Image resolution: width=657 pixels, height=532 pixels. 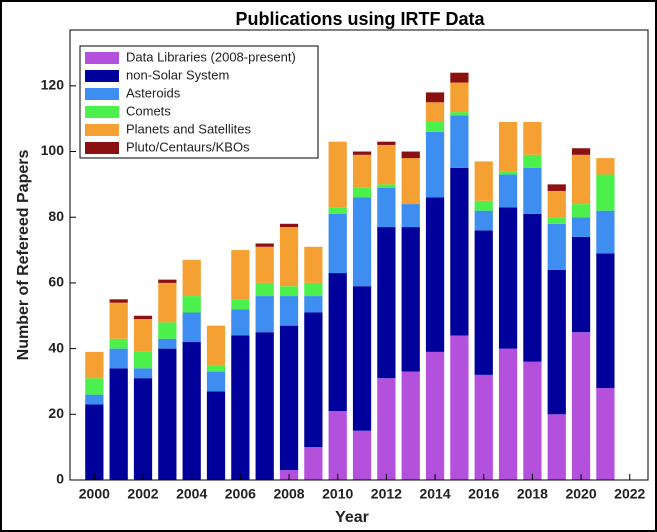 I want to click on y-tick-label: 80, so click(x=56, y=216).